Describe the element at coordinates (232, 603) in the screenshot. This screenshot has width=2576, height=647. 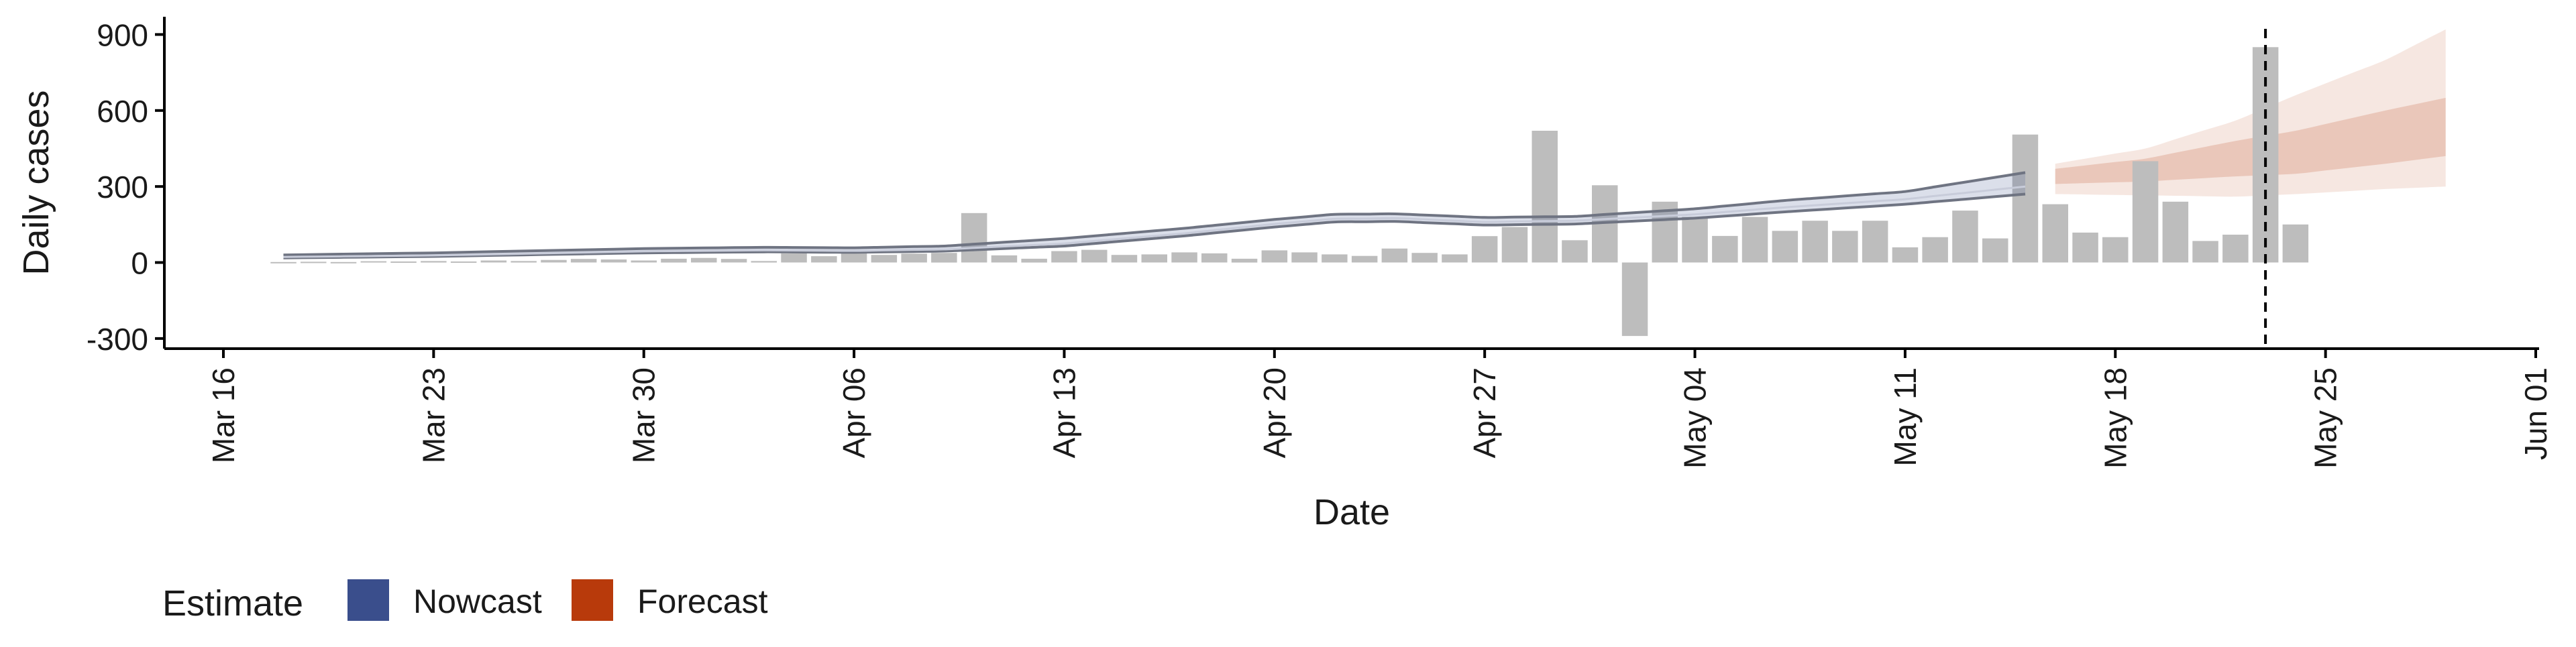
I see `legend-title: Estimate` at that location.